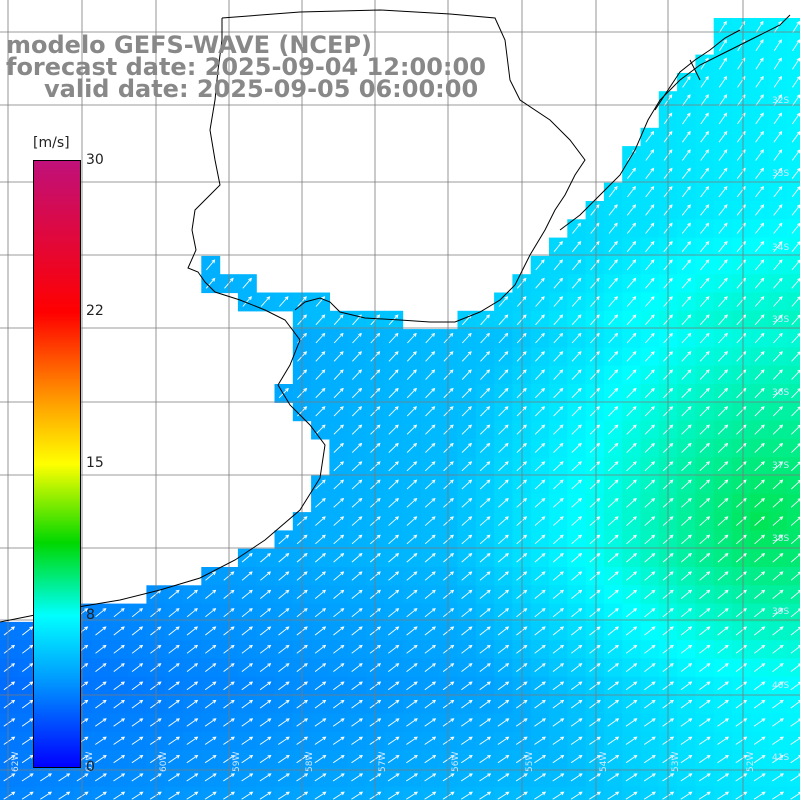 This screenshot has height=800, width=800. What do you see at coordinates (780, 758) in the screenshot?
I see `lat-label: 41S` at bounding box center [780, 758].